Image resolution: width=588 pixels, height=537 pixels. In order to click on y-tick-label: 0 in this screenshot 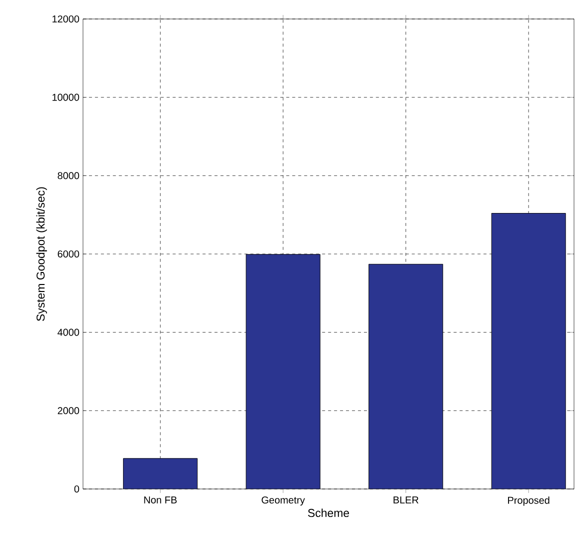, I will do `click(77, 489)`.